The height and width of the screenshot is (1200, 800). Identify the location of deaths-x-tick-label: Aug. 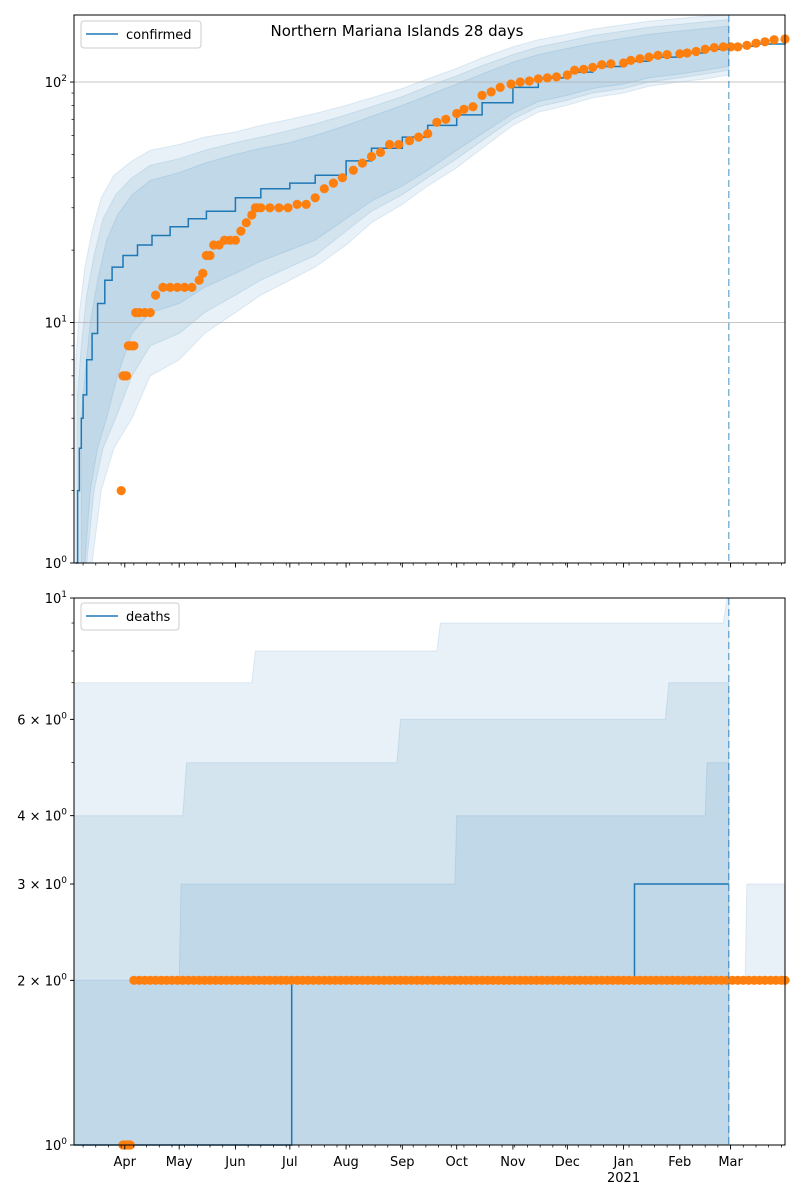
(345, 1162).